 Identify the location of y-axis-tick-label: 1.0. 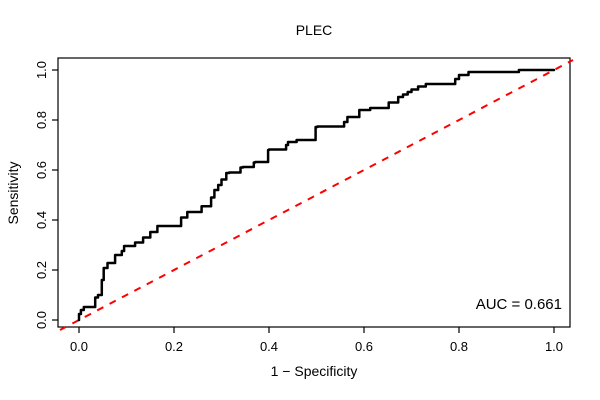
(41, 70).